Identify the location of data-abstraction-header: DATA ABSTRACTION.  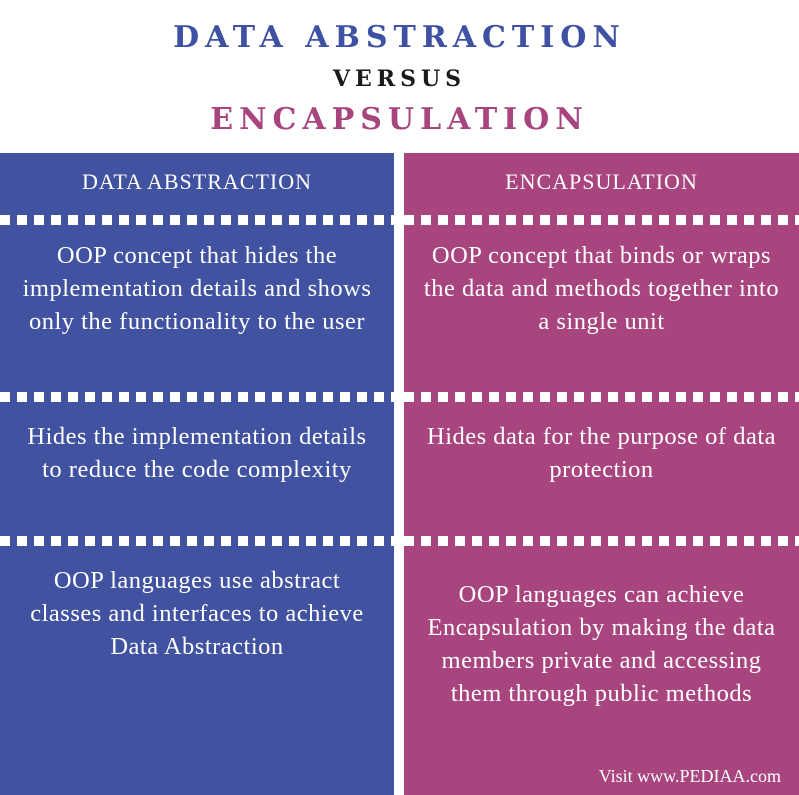
(197, 181).